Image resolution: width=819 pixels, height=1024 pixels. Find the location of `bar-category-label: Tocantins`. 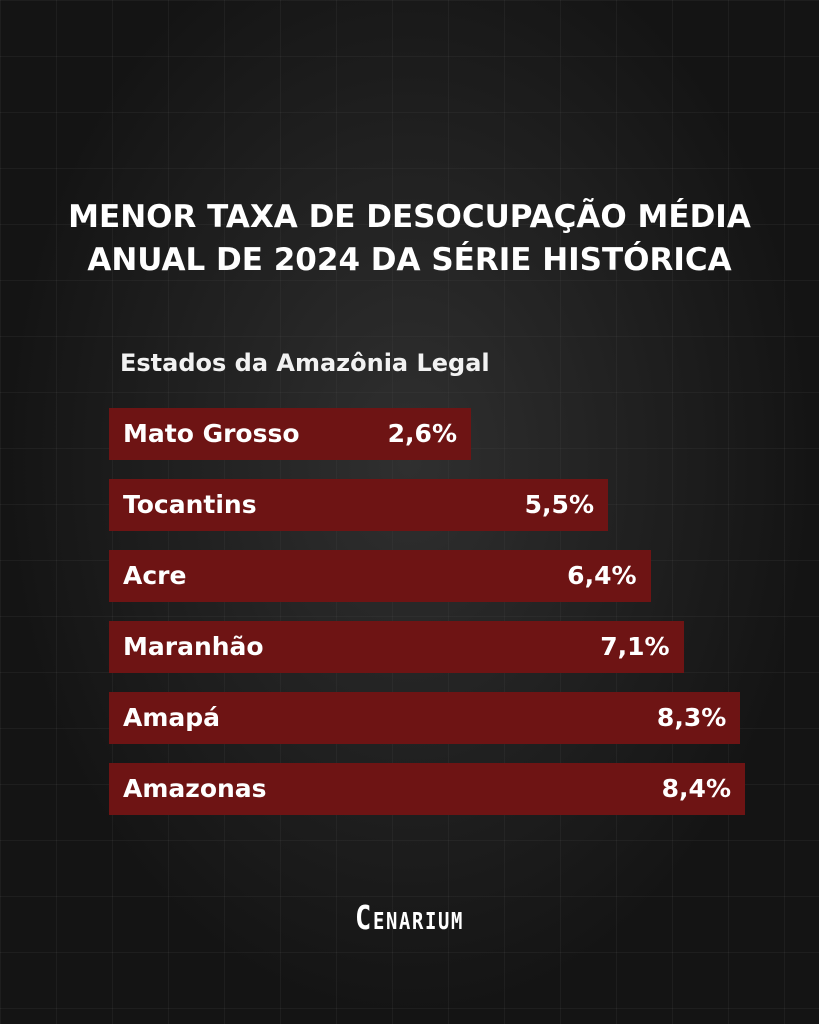

bar-category-label: Tocantins is located at coordinates (190, 504).